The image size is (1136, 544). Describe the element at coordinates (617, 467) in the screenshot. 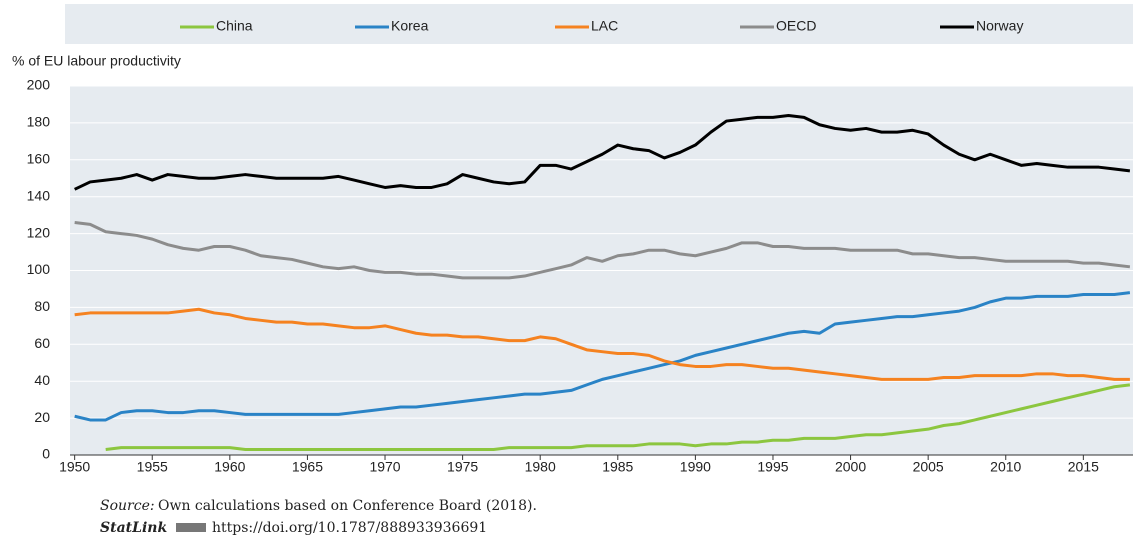

I see `x-tick-label: 1985` at that location.